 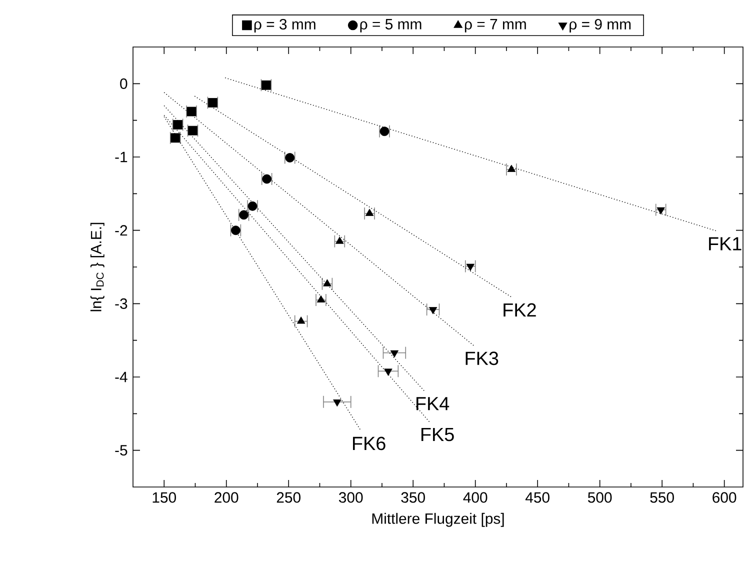 What do you see at coordinates (391, 25) in the screenshot?
I see `legend-label: ρ = 5 mm` at bounding box center [391, 25].